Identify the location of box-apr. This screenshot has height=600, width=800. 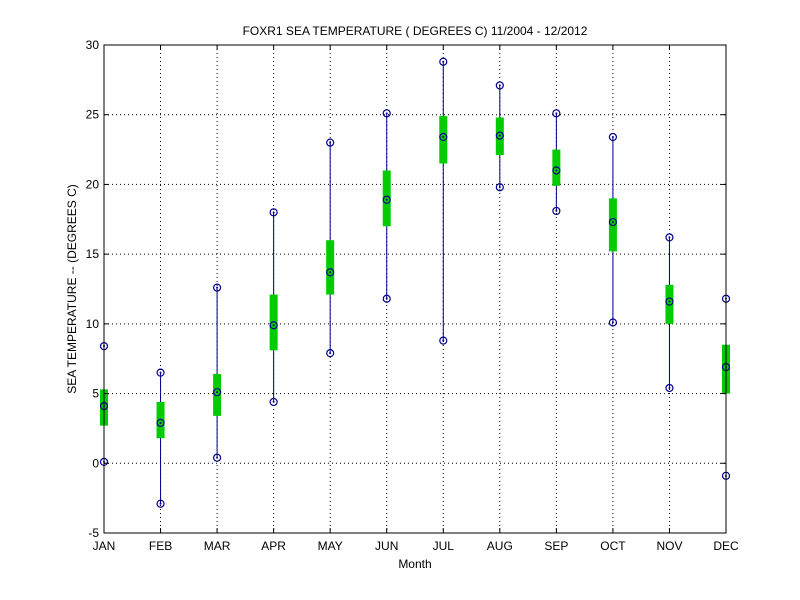
(273, 307).